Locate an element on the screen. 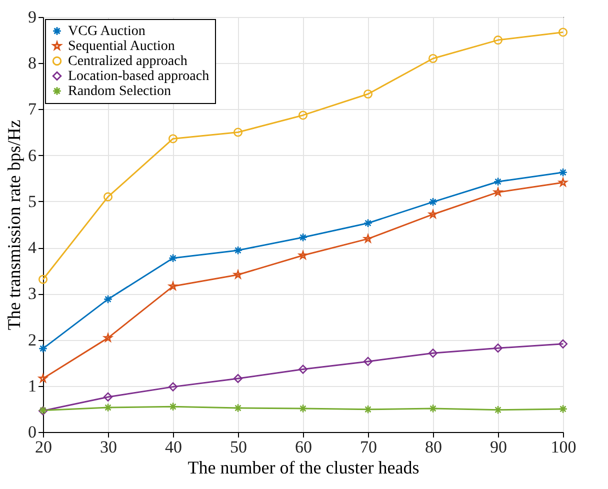  x-tick-label: 80 is located at coordinates (433, 447).